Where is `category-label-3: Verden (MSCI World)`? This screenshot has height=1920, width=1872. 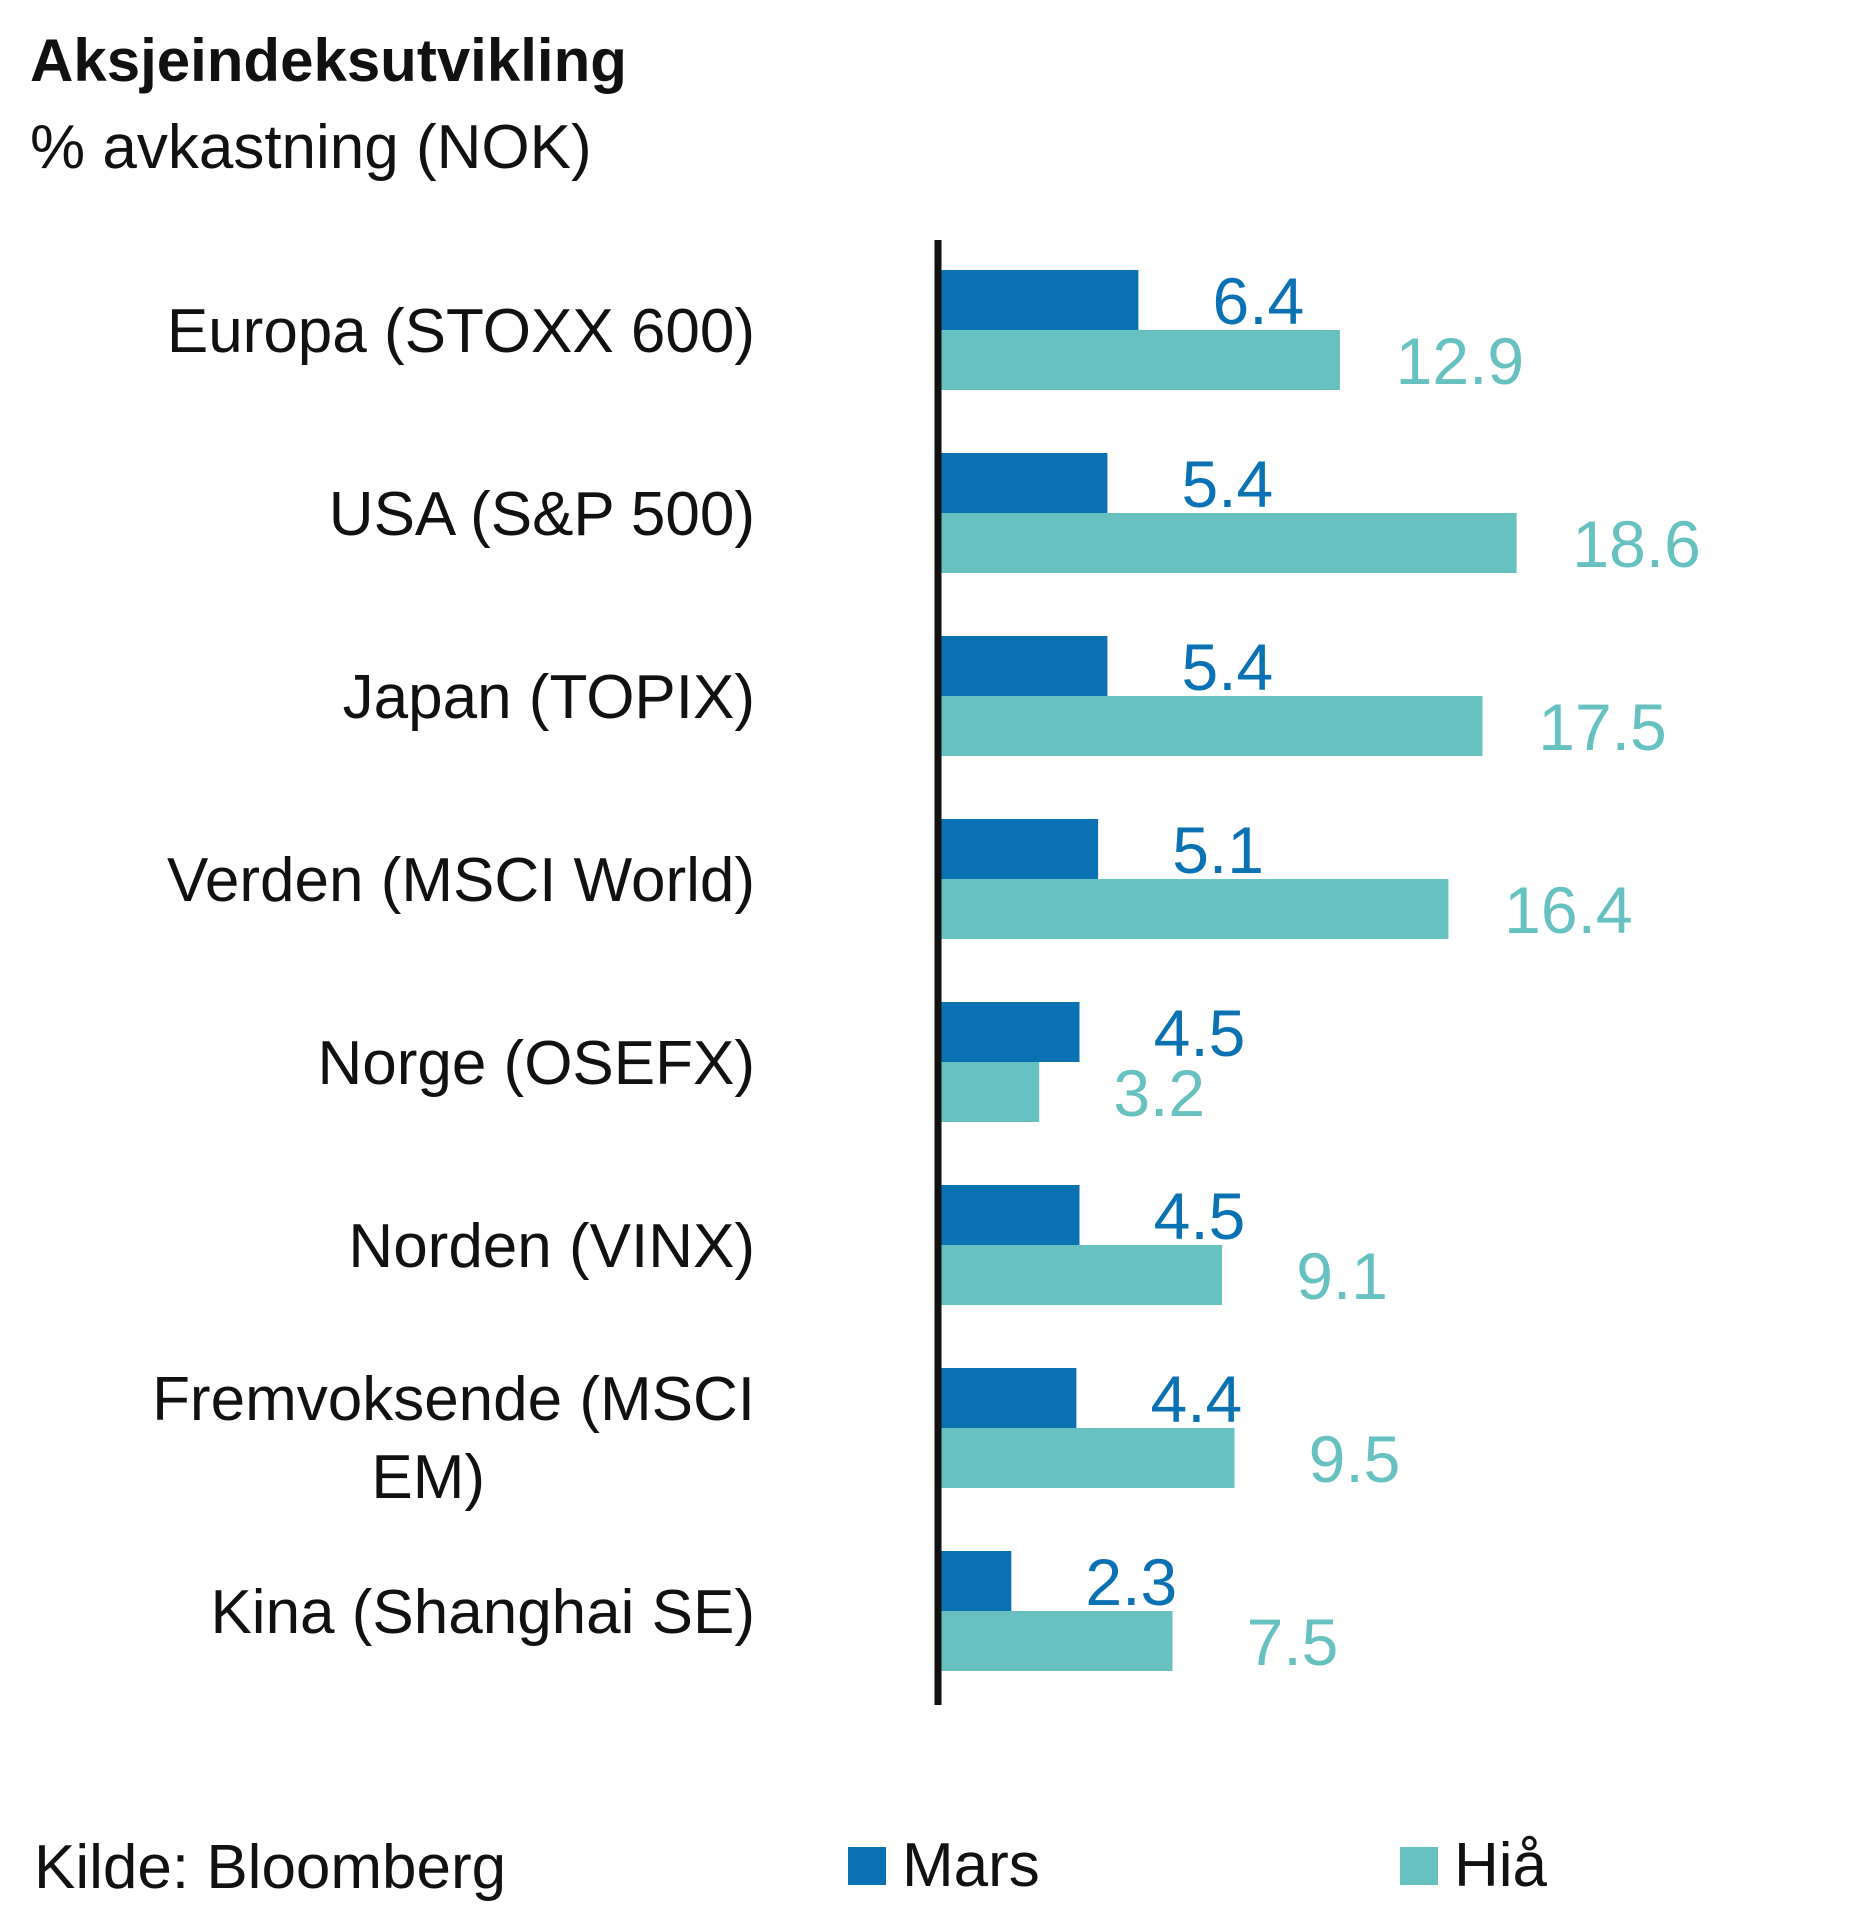 category-label-3: Verden (MSCI World) is located at coordinates (461, 880).